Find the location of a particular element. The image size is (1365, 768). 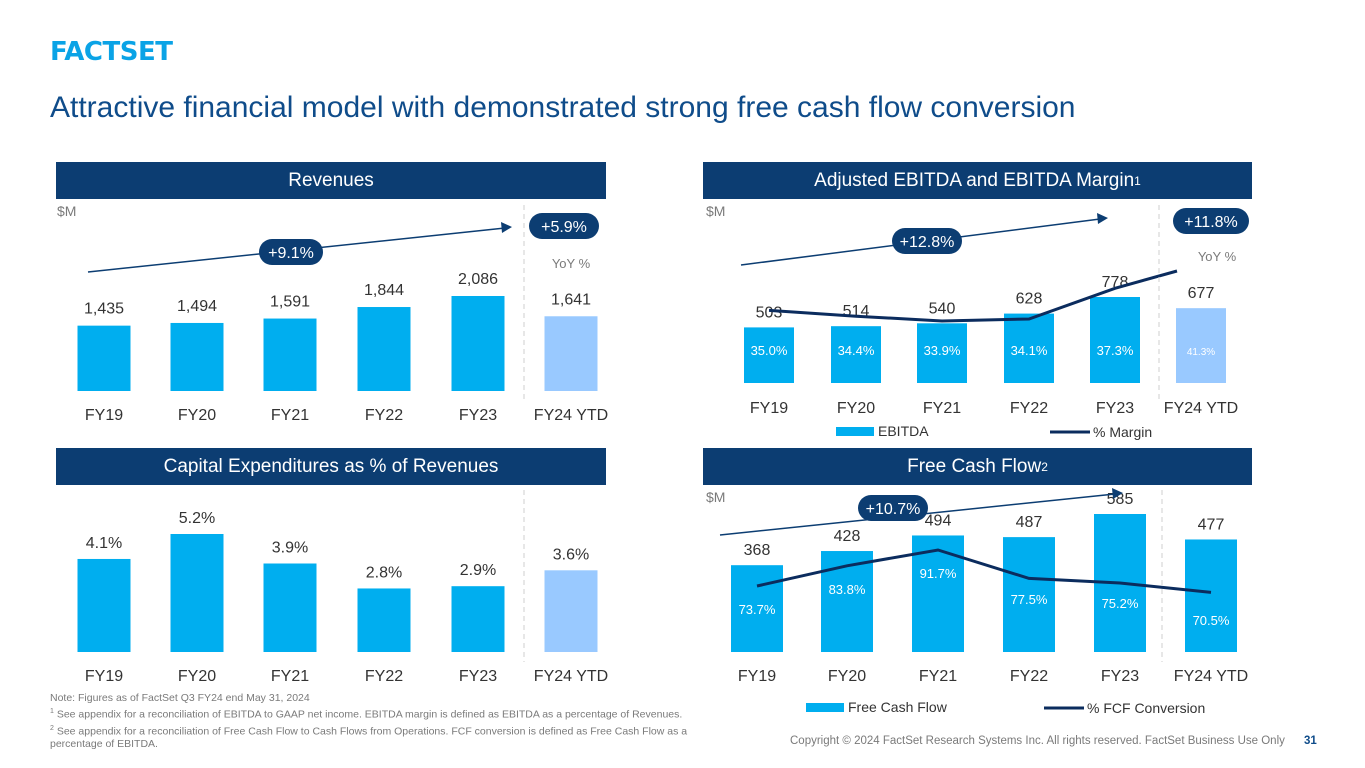

fcf-panel-header: Free Cash Flow 2 is located at coordinates (977, 466).